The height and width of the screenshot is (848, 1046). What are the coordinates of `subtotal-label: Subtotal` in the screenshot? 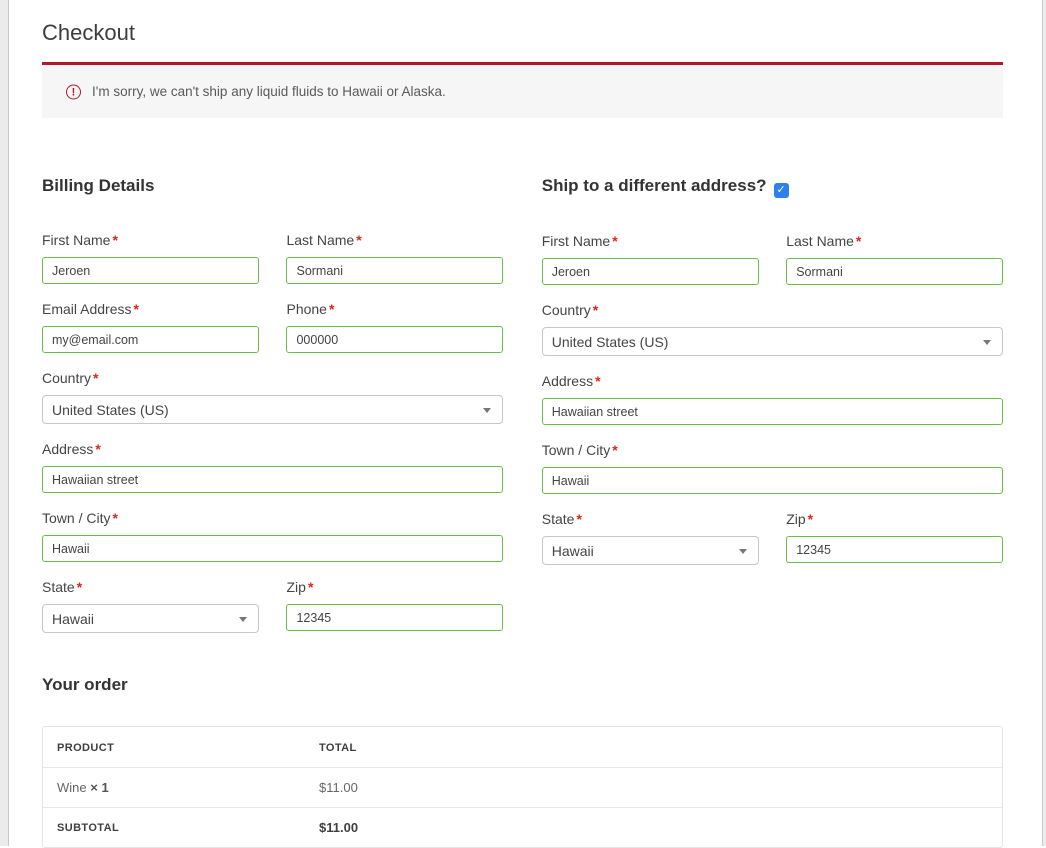 It's located at (88, 827).